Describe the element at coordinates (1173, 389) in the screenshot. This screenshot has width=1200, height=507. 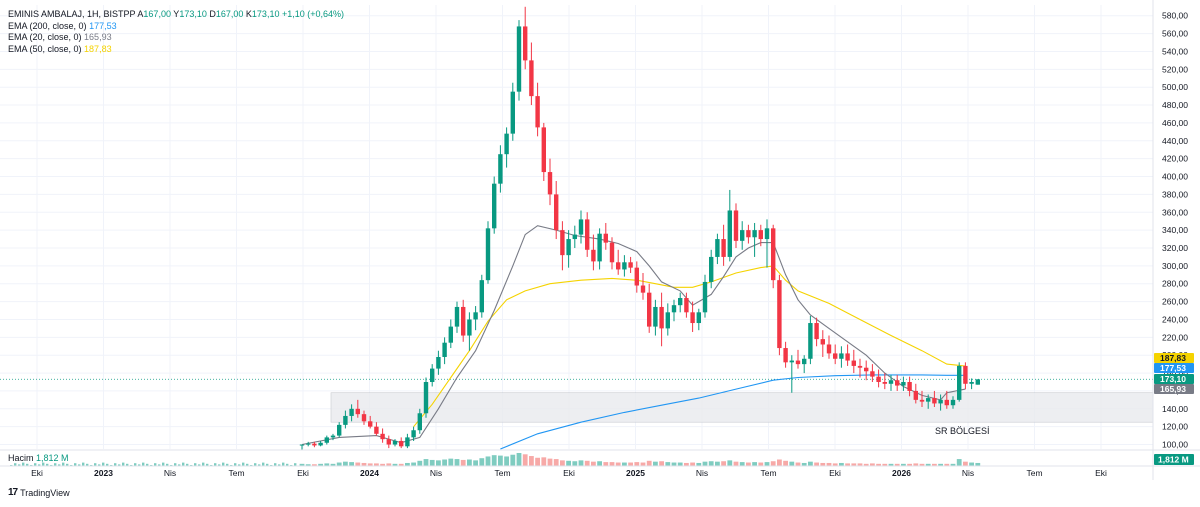
I see `price-label-text: 165,93` at that location.